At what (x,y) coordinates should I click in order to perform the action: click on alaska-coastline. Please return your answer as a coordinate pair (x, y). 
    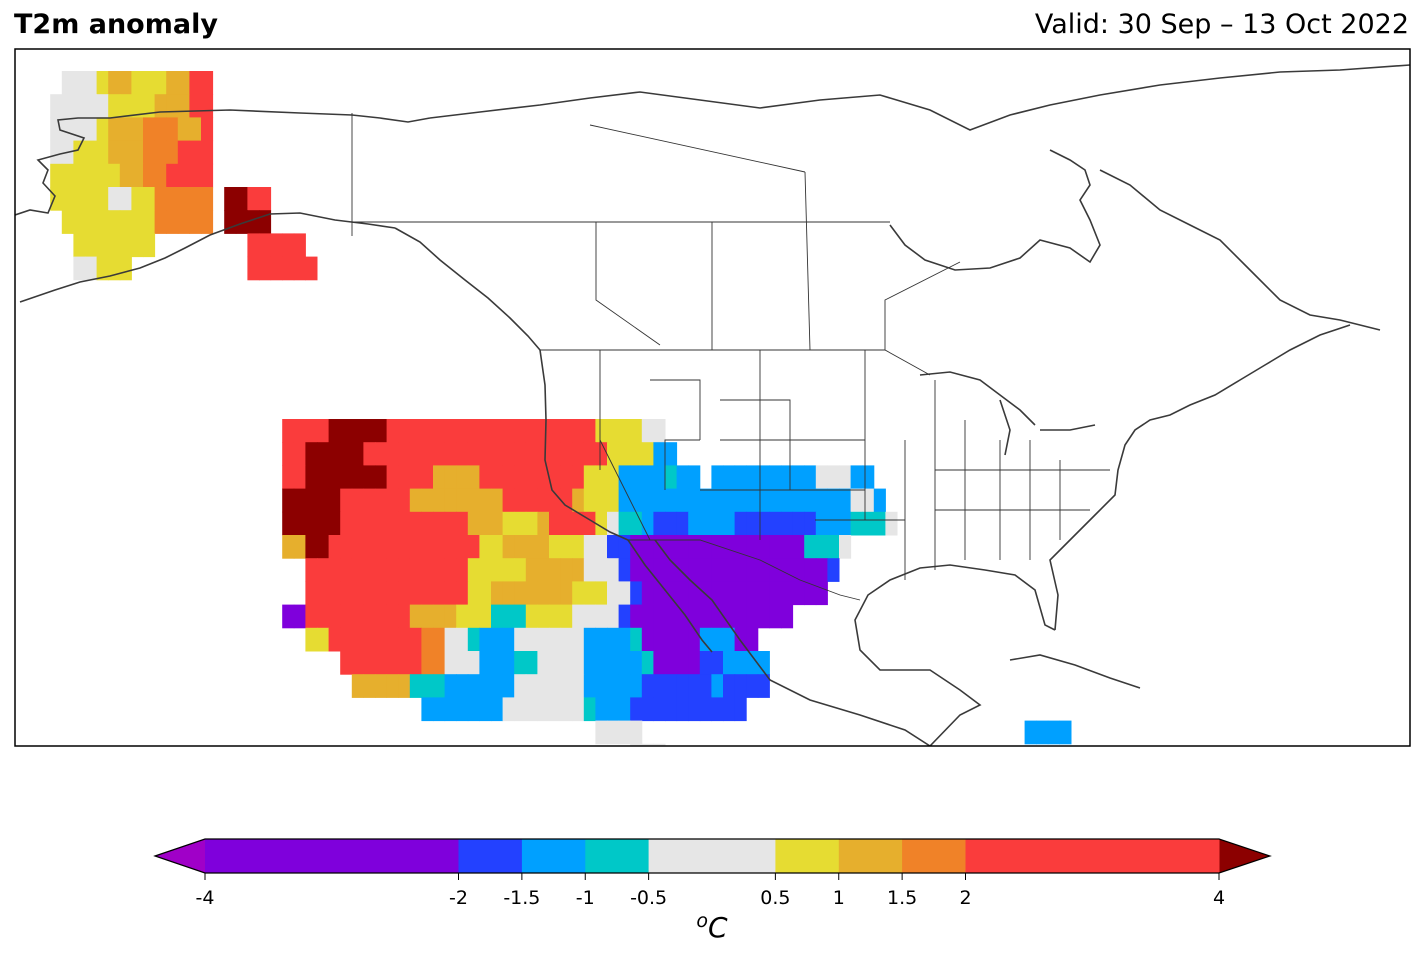
    Looking at the image, I should click on (223, 162).